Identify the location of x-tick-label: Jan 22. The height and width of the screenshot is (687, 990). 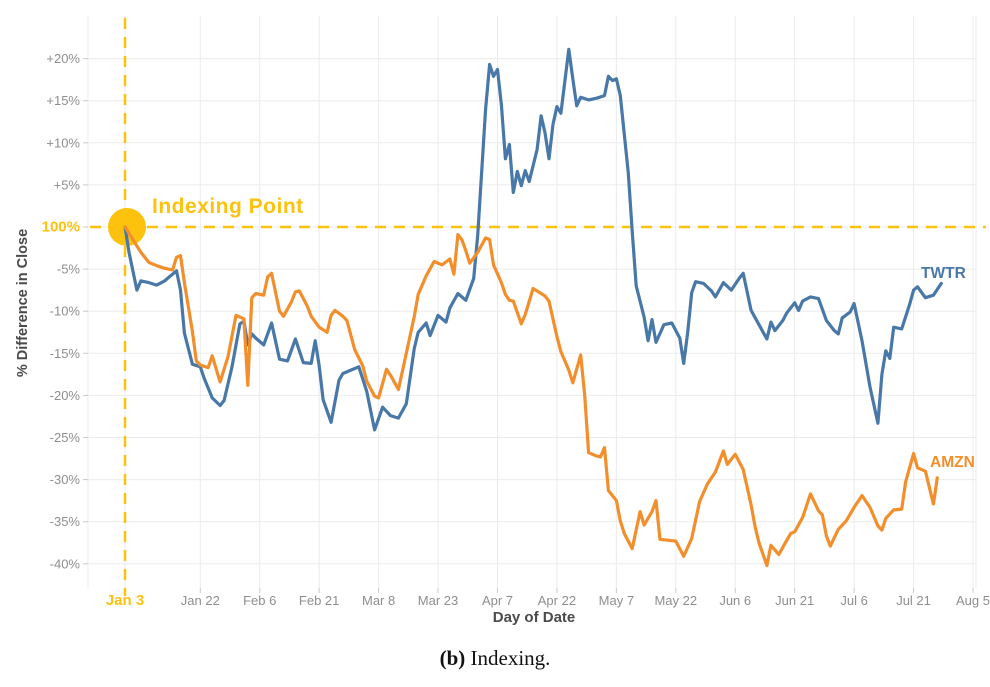
(200, 600).